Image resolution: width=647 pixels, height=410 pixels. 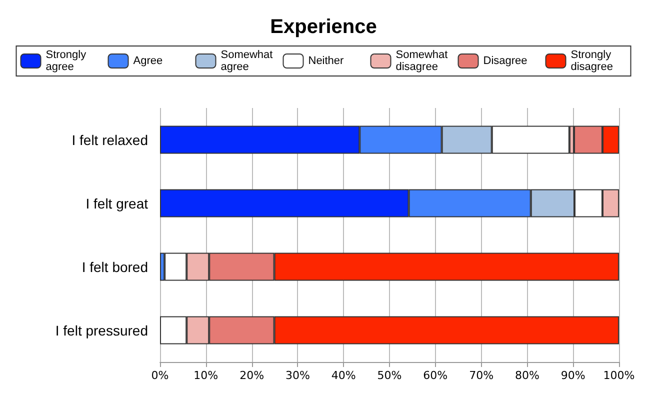 What do you see at coordinates (252, 375) in the screenshot?
I see `x-tick-label: 20%` at bounding box center [252, 375].